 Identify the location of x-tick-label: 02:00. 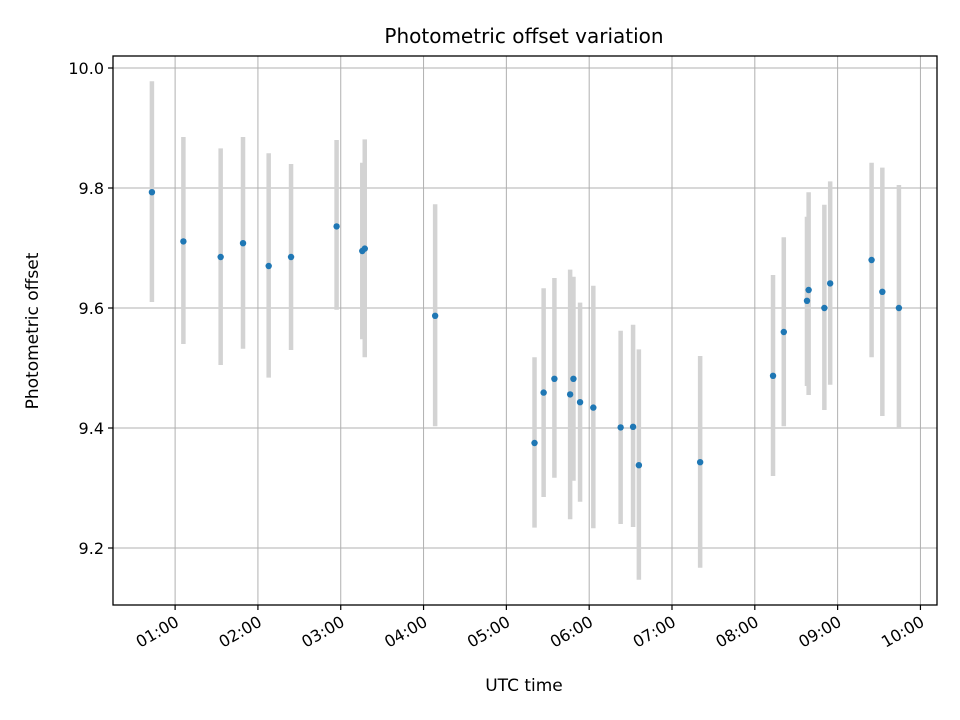
(239, 632).